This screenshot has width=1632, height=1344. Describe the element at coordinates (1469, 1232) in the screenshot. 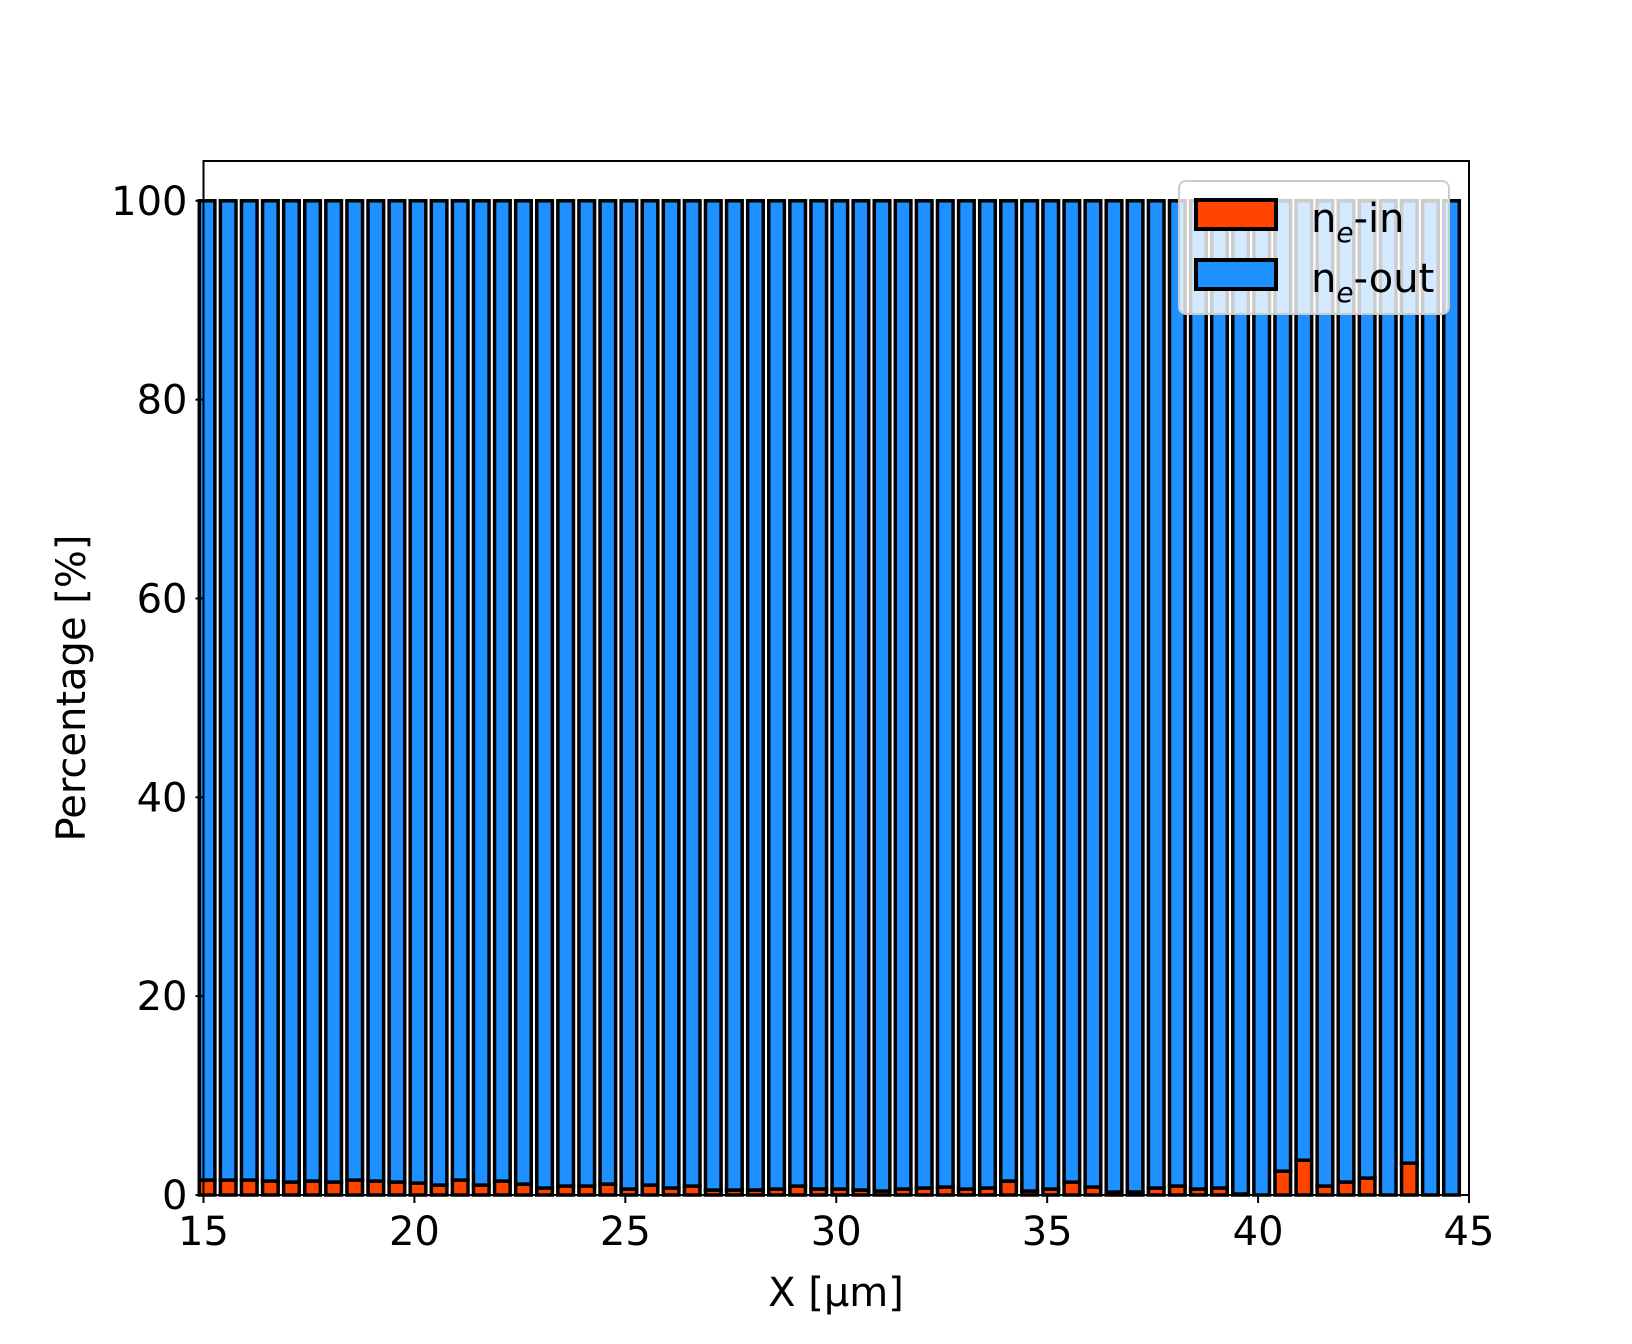

I see `x-tick-label: 45` at that location.